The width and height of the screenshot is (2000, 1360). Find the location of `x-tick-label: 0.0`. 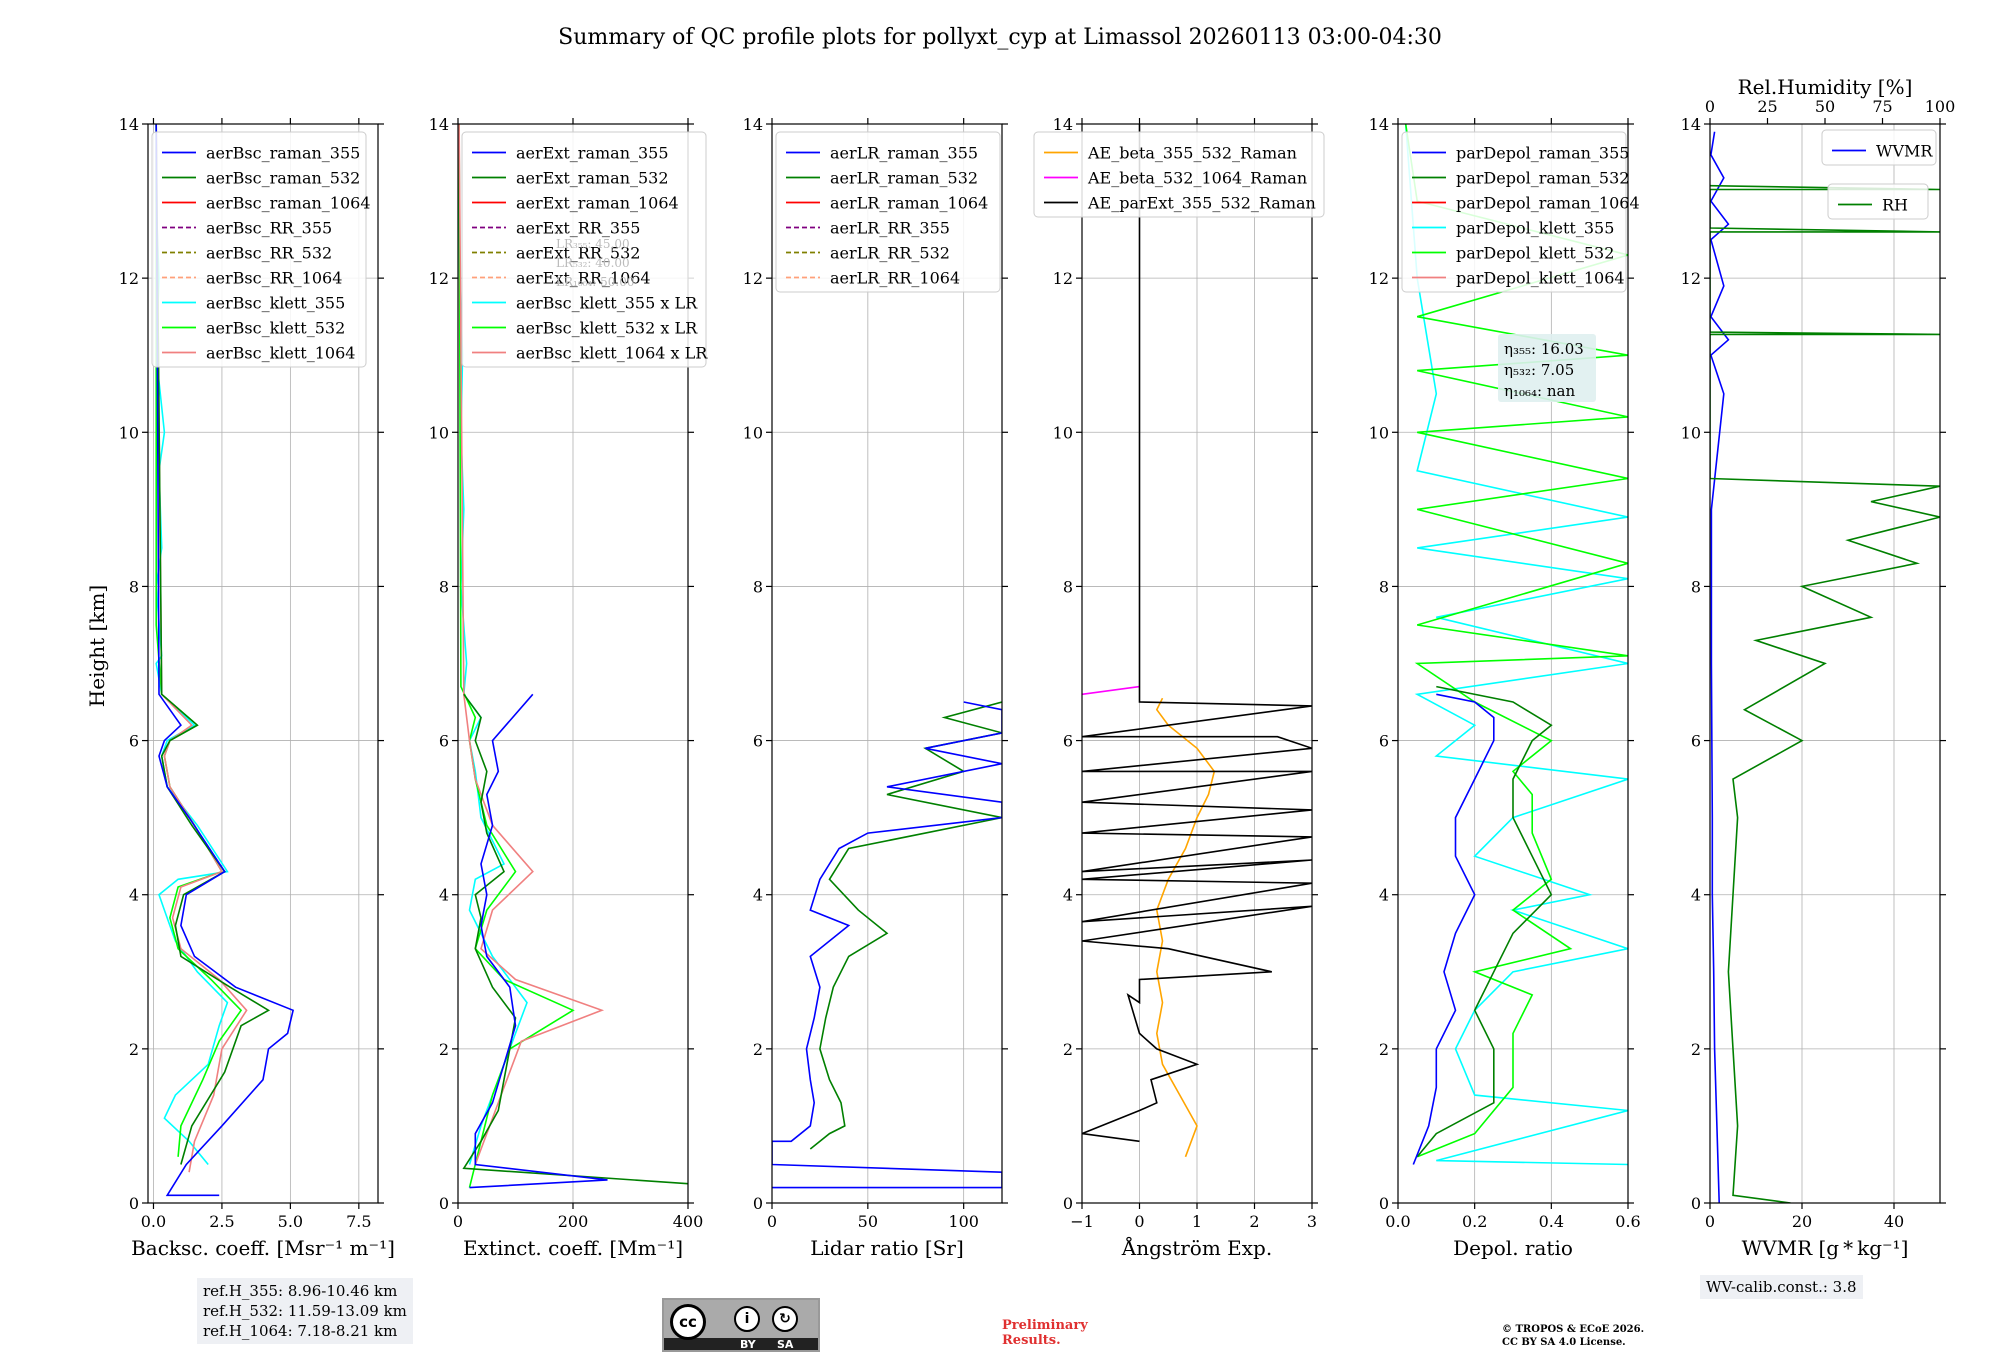

x-tick-label: 0.0 is located at coordinates (153, 1221).